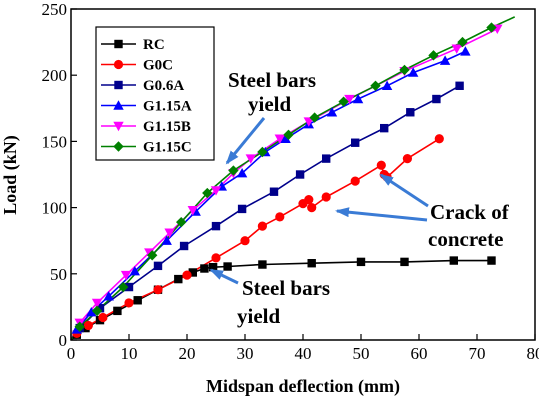  Describe the element at coordinates (118, 85) in the screenshot. I see `legend-marker-g0-6a` at that location.